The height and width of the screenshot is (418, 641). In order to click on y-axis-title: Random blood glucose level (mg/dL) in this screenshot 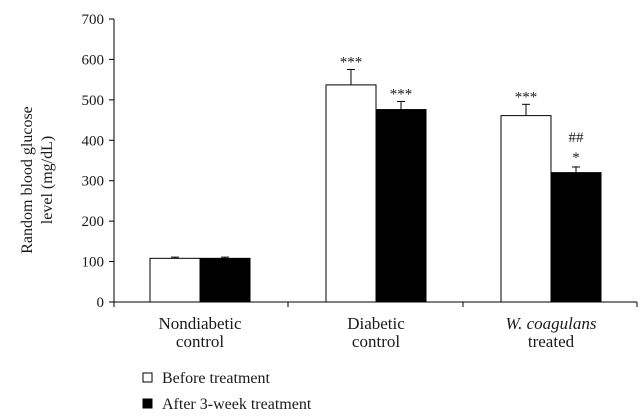, I will do `click(37, 180)`.